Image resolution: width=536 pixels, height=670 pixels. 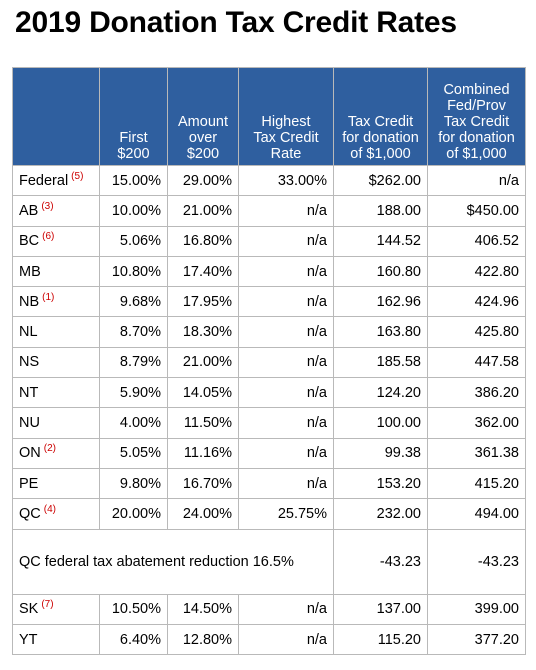 I want to click on over-200-cell: 16.70%, so click(x=203, y=483).